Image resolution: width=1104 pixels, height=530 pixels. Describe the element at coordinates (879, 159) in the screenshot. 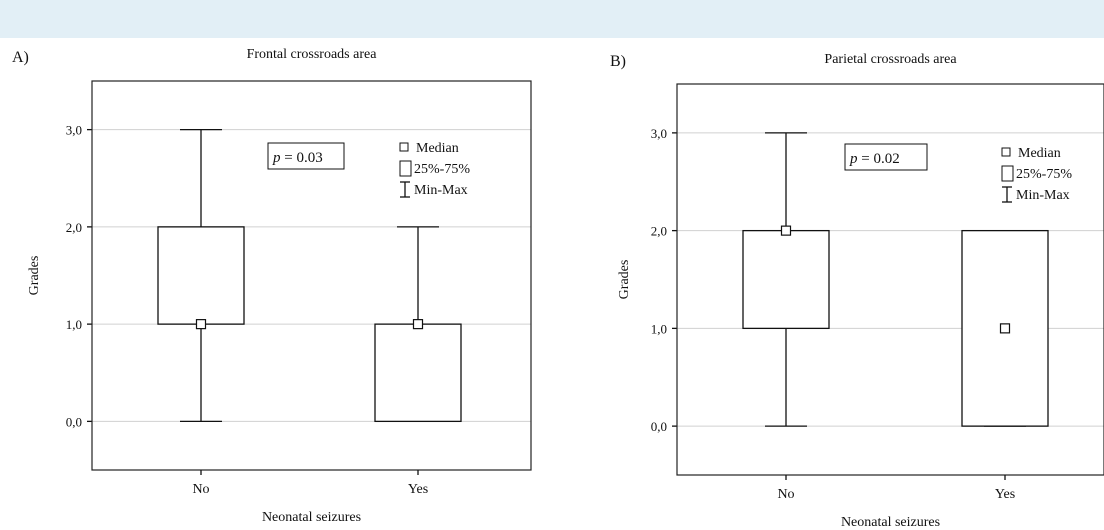

I see `p-value: = 0.02` at that location.